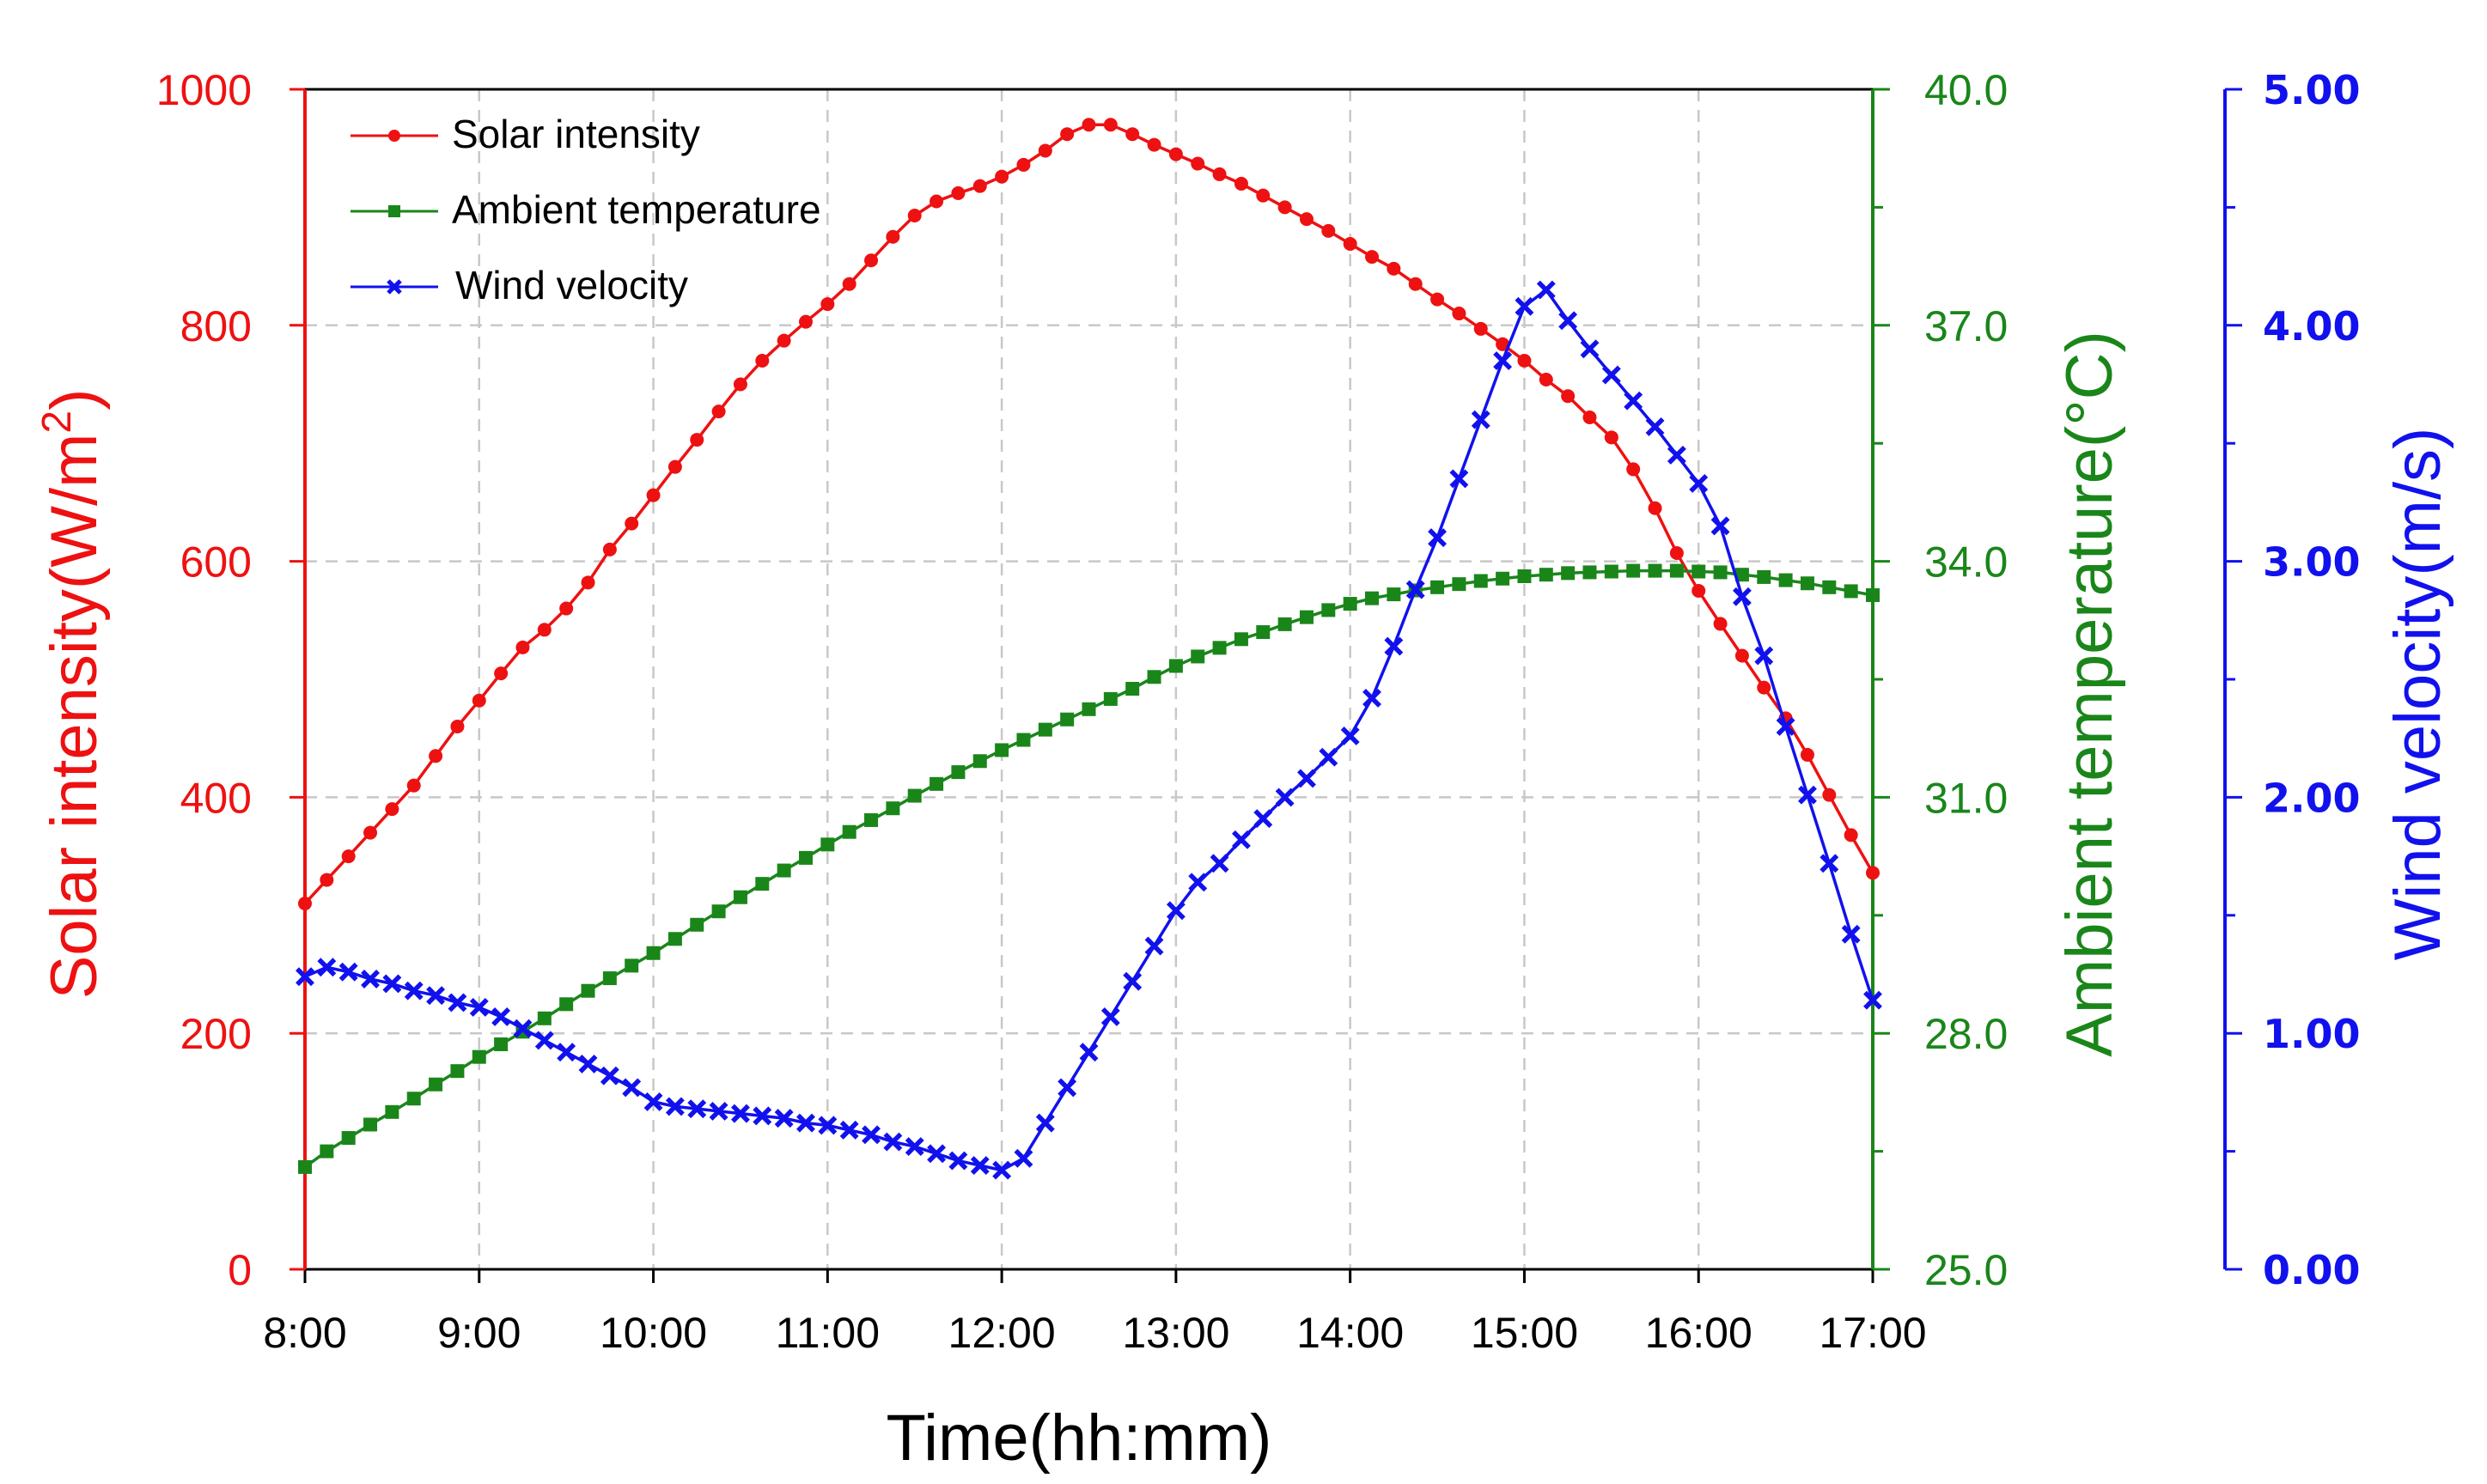 This screenshot has width=2487, height=1484. What do you see at coordinates (394, 287) in the screenshot?
I see `legend-marker-wind` at bounding box center [394, 287].